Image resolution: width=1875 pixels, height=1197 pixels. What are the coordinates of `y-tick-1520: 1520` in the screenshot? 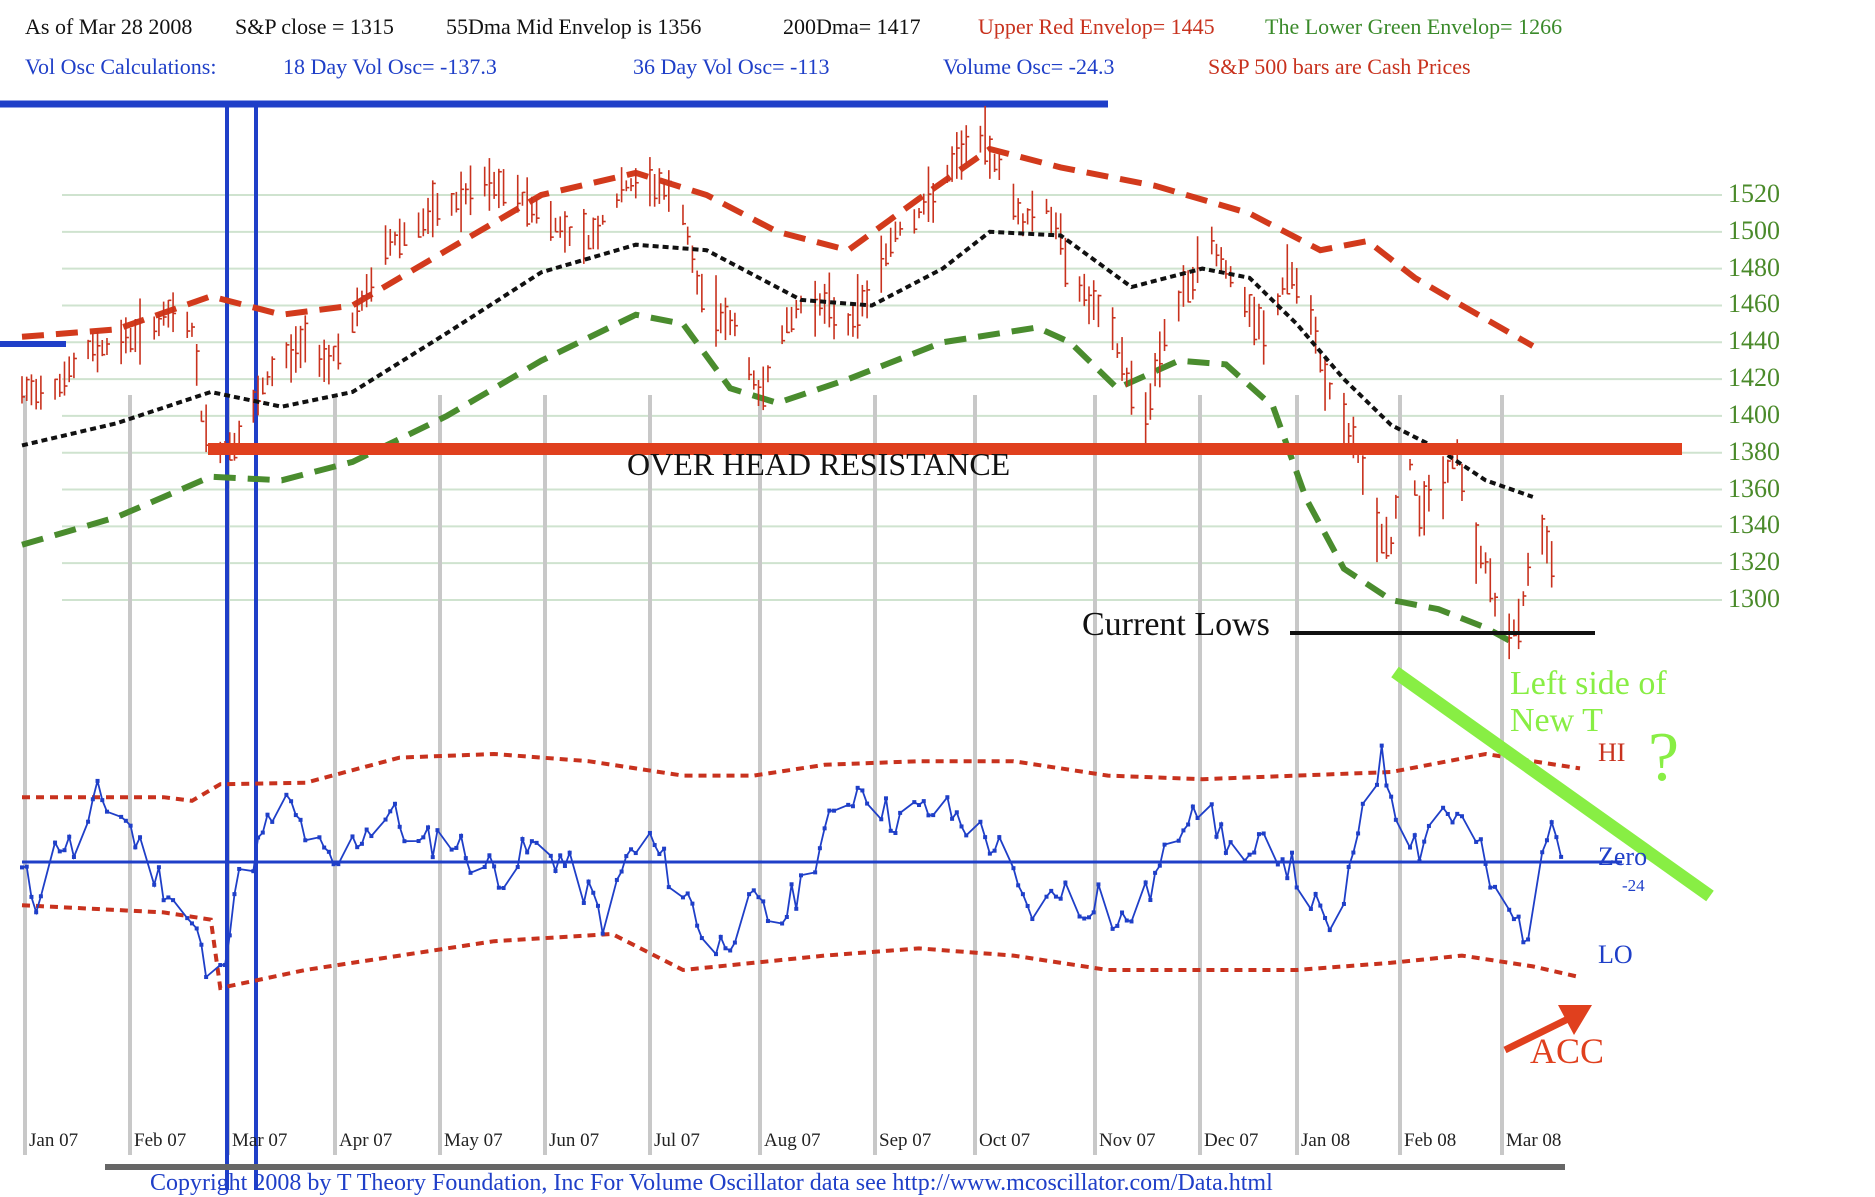 It's located at (1754, 193).